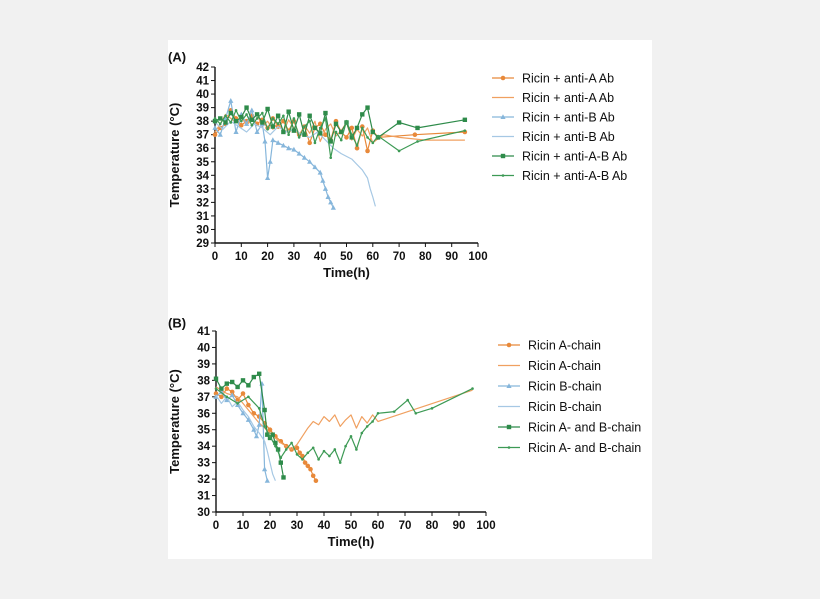 This screenshot has height=599, width=820. I want to click on x-tick-label: 30, so click(294, 257).